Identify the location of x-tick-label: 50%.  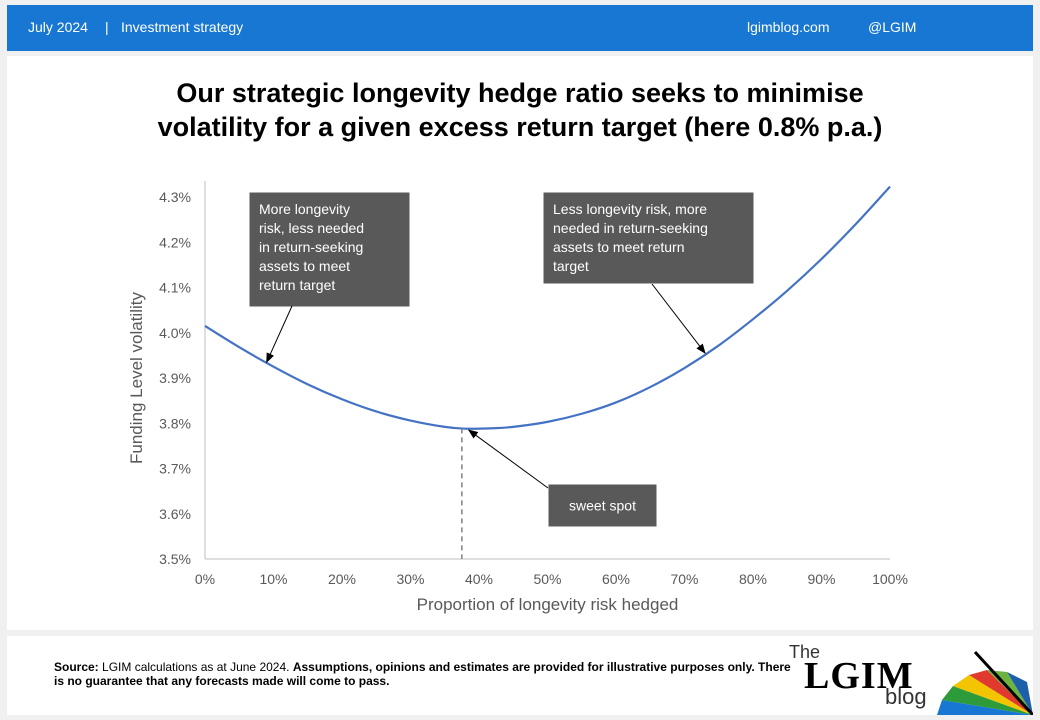
(547, 579).